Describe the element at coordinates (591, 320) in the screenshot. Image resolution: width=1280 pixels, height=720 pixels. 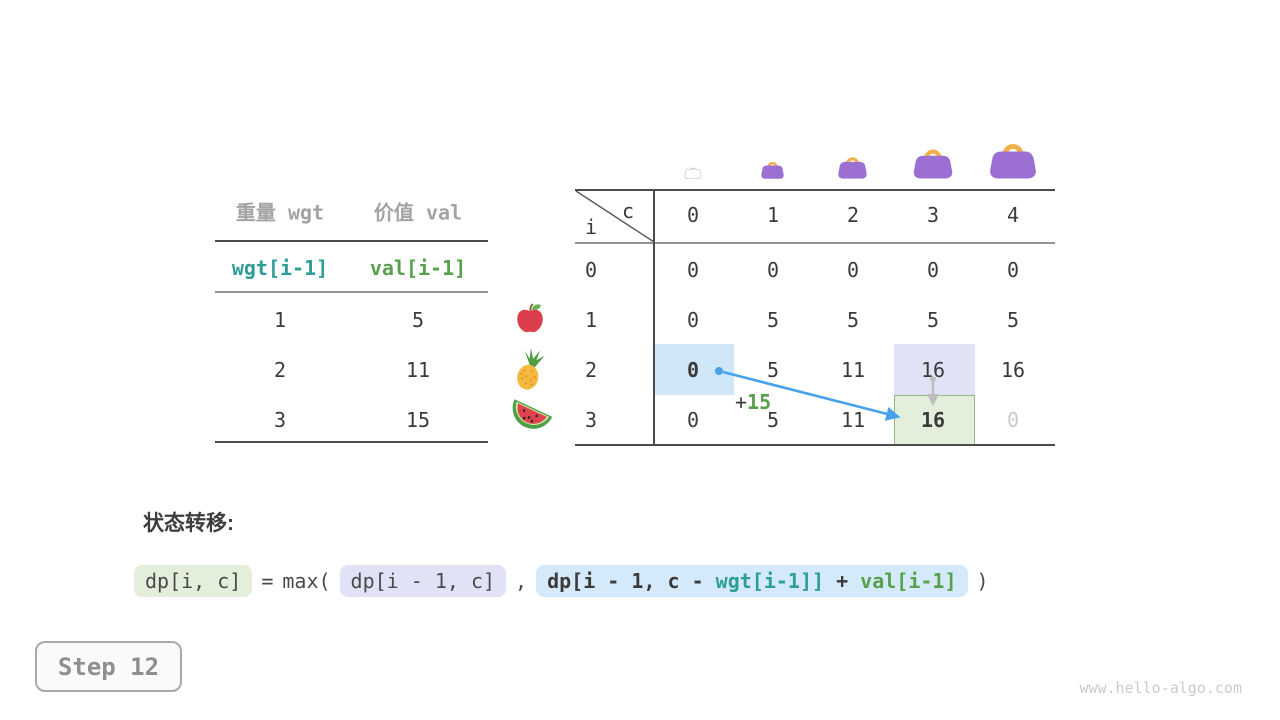
I see `dp-row-header: 1` at that location.